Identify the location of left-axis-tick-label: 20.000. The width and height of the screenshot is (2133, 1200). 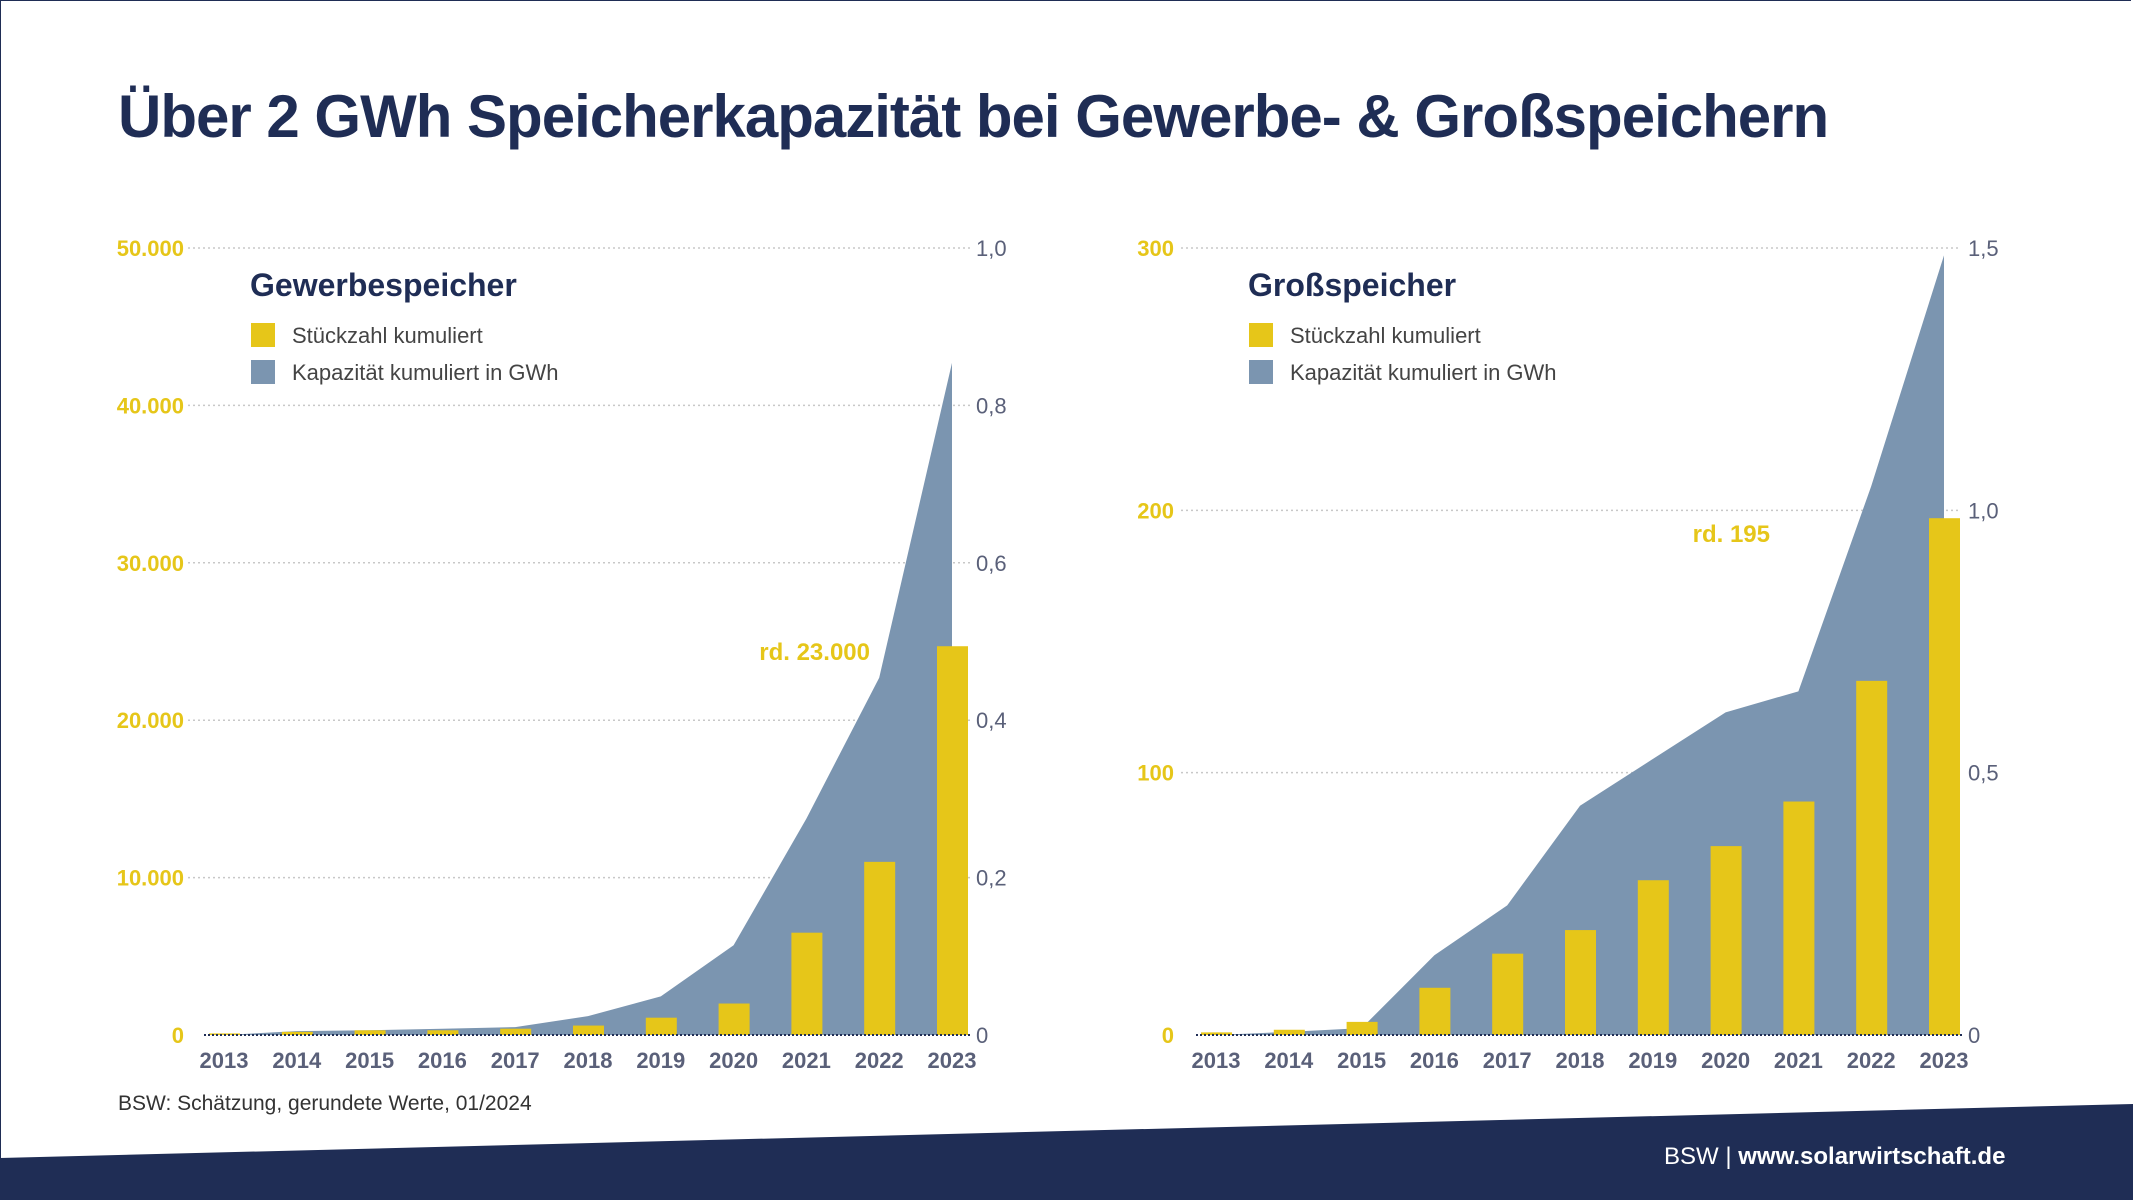
(150, 720).